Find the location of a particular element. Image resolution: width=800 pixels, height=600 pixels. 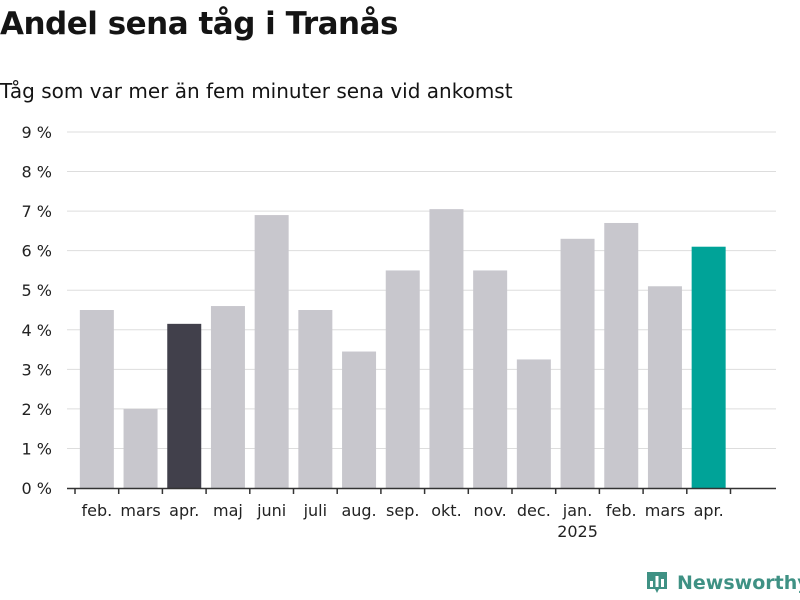

y-tick-label: 7 % is located at coordinates (37, 211).